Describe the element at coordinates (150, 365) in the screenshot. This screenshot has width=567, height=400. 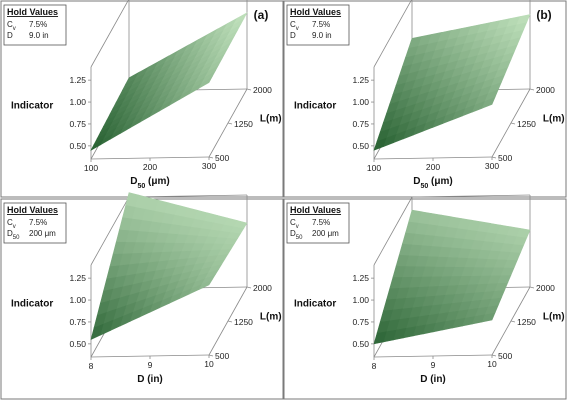
I see `x-tick-label: 9` at that location.